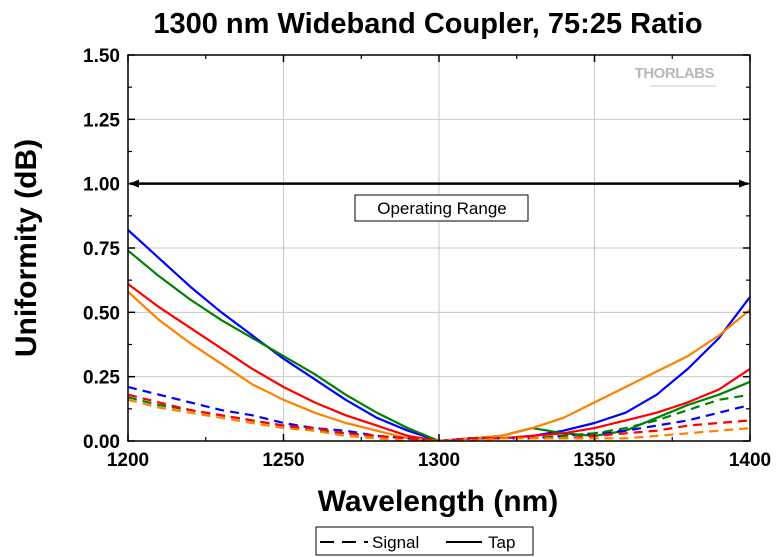 The width and height of the screenshot is (780, 557). What do you see at coordinates (283, 460) in the screenshot?
I see `x-tick-label: 1250` at bounding box center [283, 460].